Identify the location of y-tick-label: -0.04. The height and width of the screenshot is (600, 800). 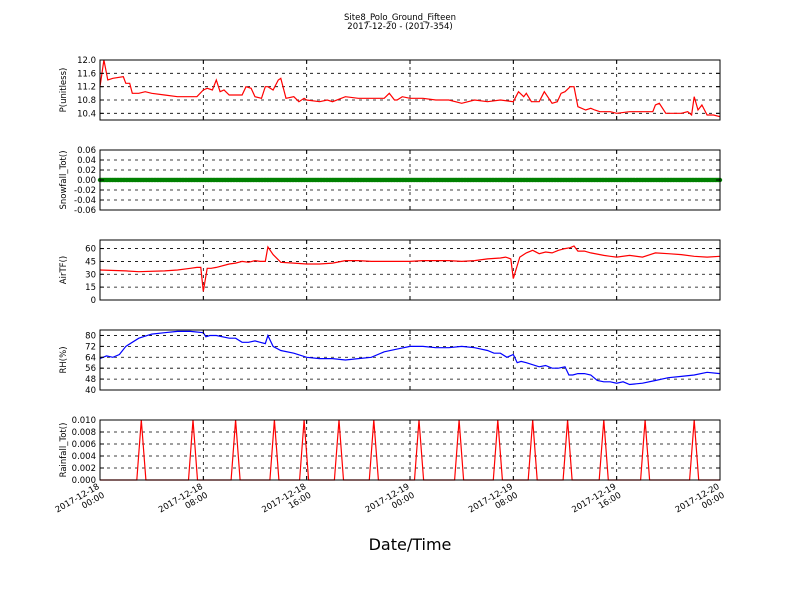
(85, 201).